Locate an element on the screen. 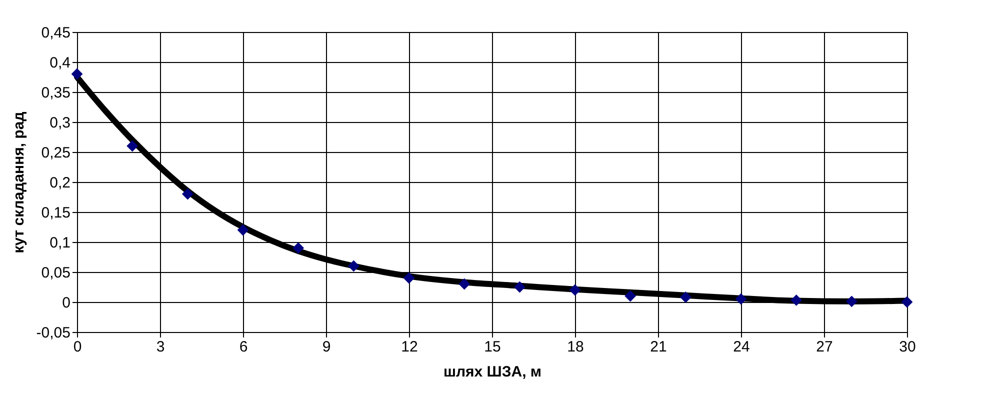 The image size is (1000, 403). y-tick-label: 0 is located at coordinates (66, 303).